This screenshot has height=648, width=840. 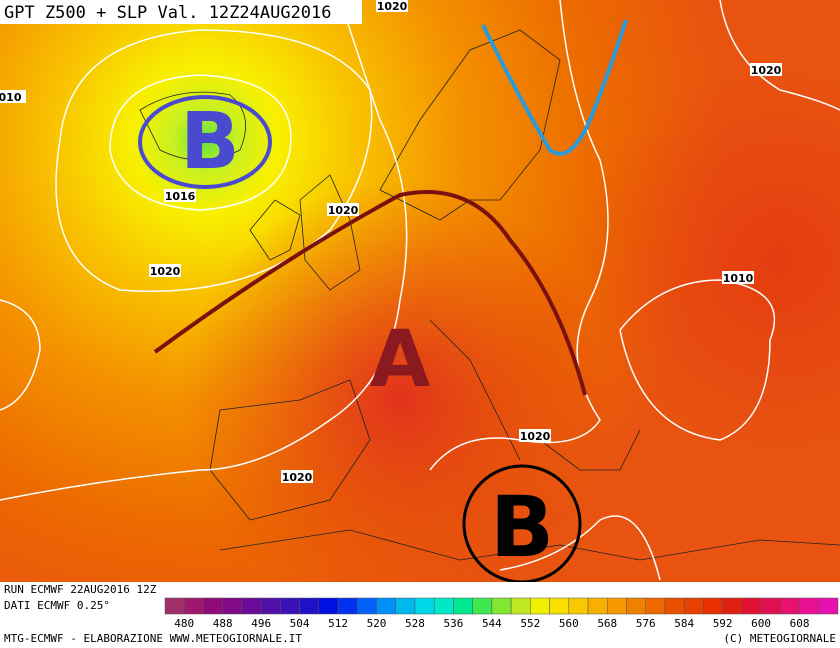 I want to click on legend-label: 552, so click(x=530, y=623).